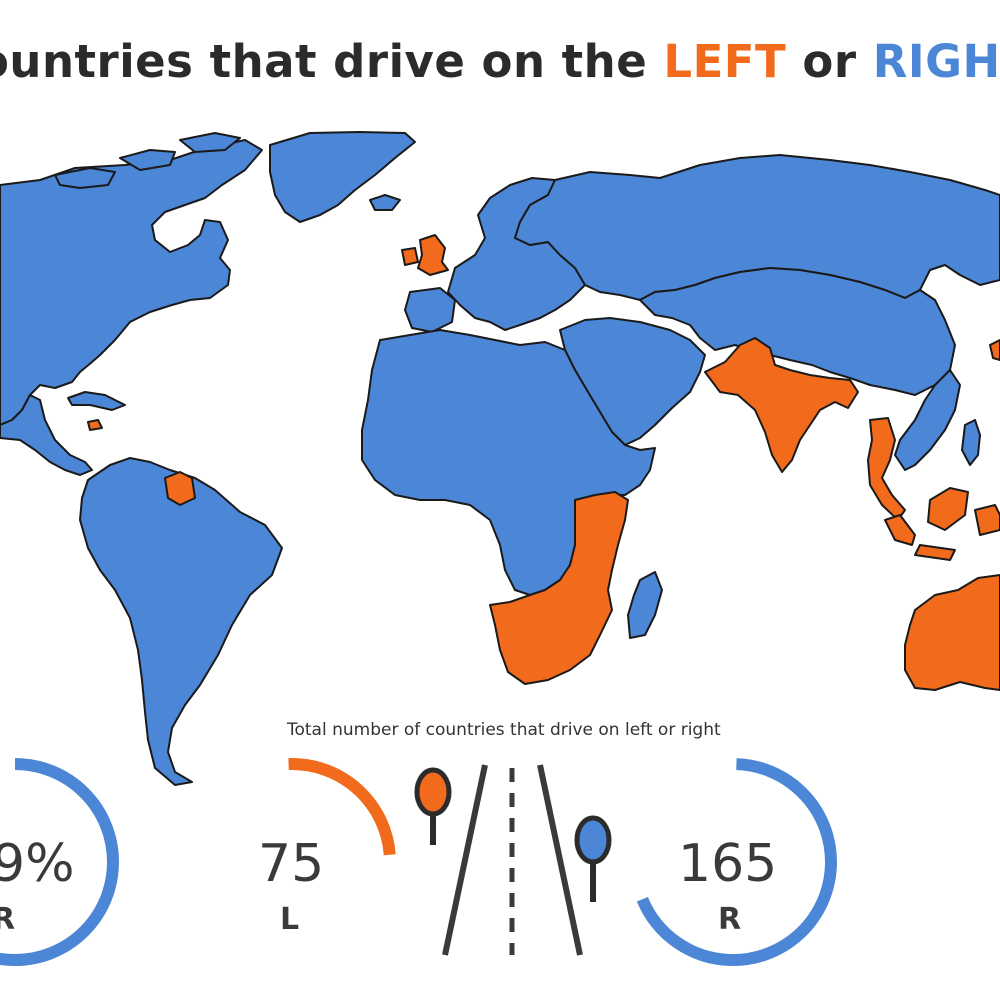 The width and height of the screenshot is (1000, 1000). Describe the element at coordinates (8, 919) in the screenshot. I see `right-percent-label: R` at that location.